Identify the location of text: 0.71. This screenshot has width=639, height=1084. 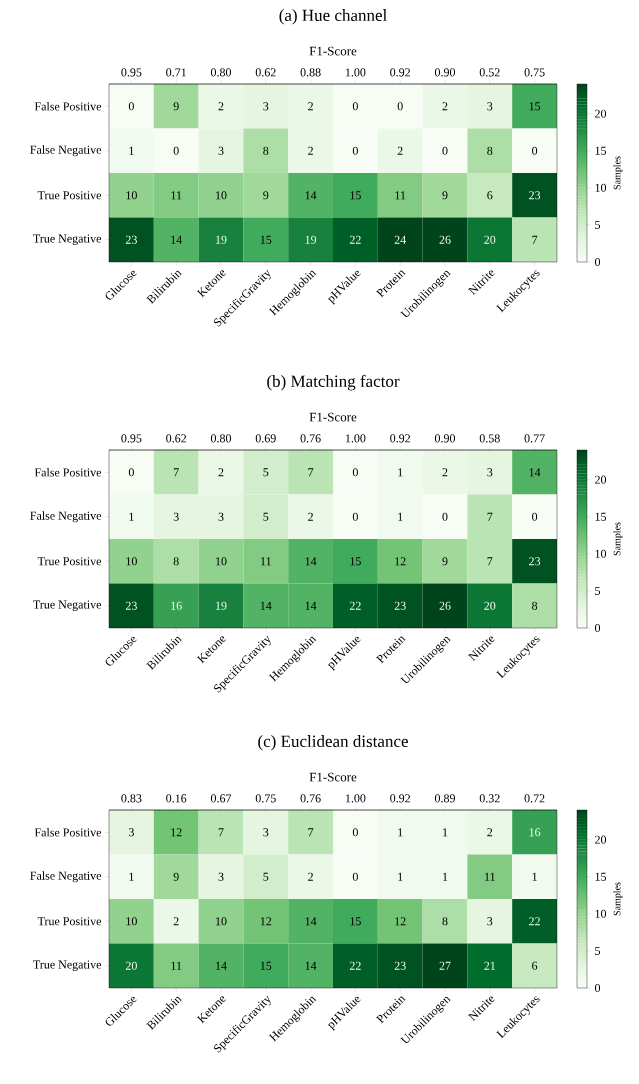
(176, 72).